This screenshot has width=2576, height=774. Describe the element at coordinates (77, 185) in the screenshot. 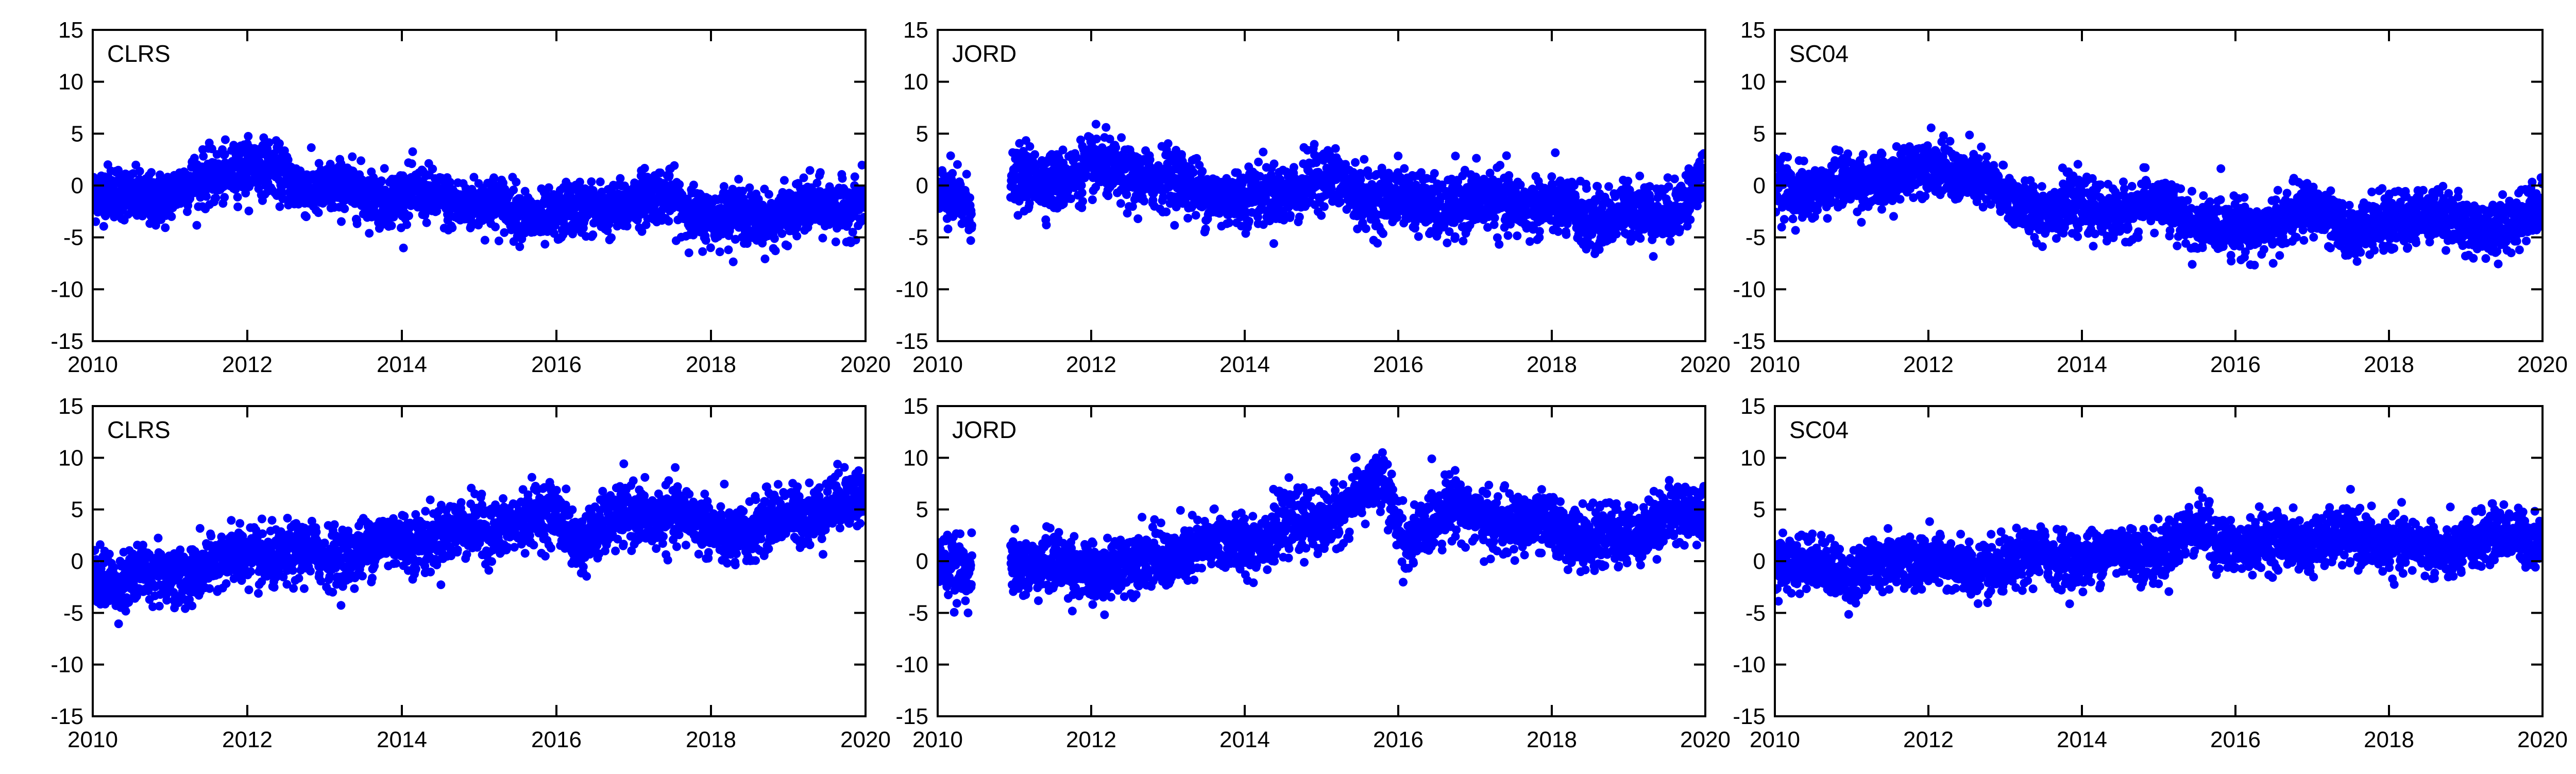

I see `y-tick-label: 0` at that location.